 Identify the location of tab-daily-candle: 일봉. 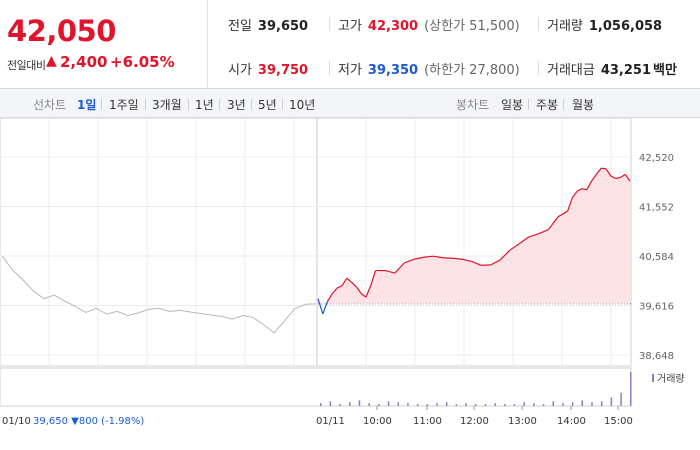
(512, 105).